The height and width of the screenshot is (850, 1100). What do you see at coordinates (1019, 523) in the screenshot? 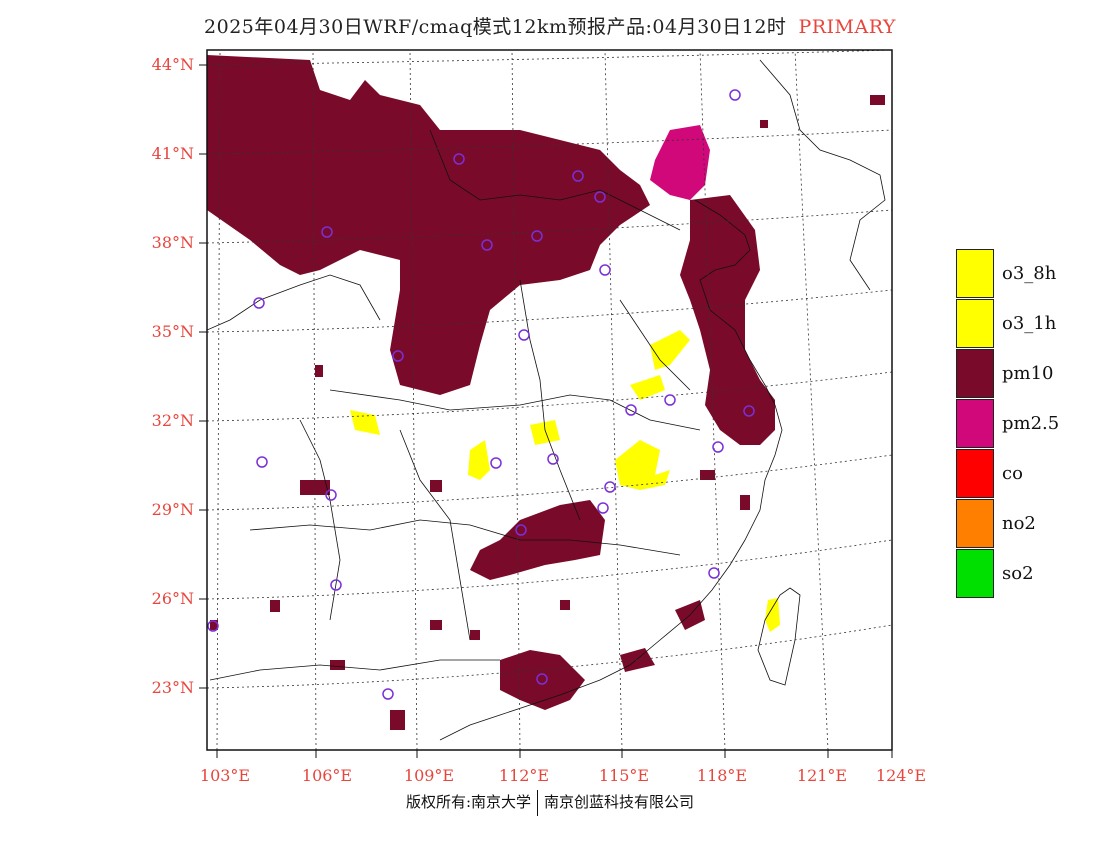
I see `legend-label: no2` at bounding box center [1019, 523].